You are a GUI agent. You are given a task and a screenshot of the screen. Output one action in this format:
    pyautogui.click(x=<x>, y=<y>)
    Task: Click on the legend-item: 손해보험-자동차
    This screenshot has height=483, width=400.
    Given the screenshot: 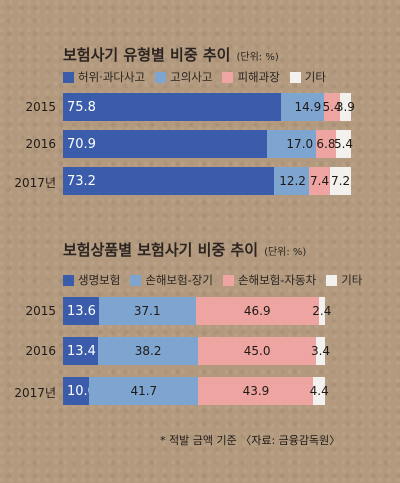 What is the action you would take?
    pyautogui.click(x=269, y=280)
    